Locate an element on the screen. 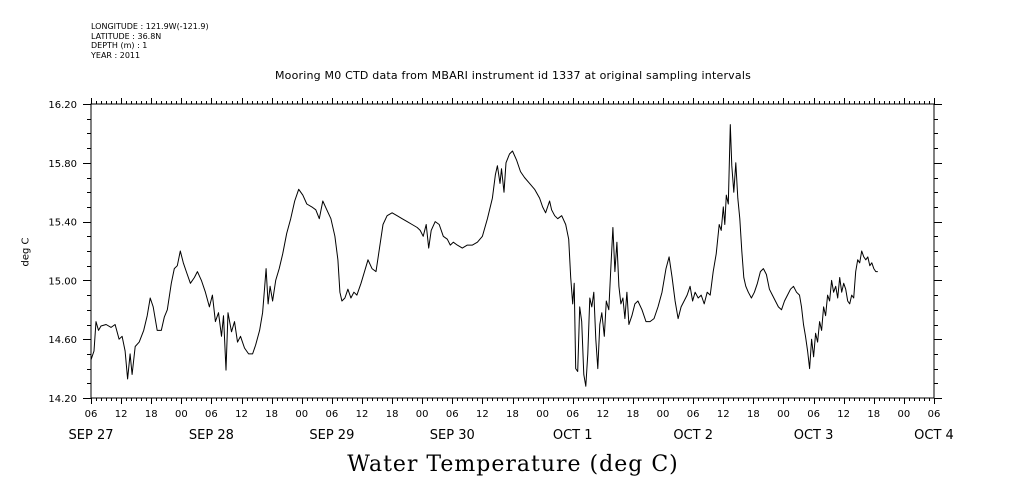 The width and height of the screenshot is (1009, 504). y-tick-label: 15.80 is located at coordinates (62, 164).